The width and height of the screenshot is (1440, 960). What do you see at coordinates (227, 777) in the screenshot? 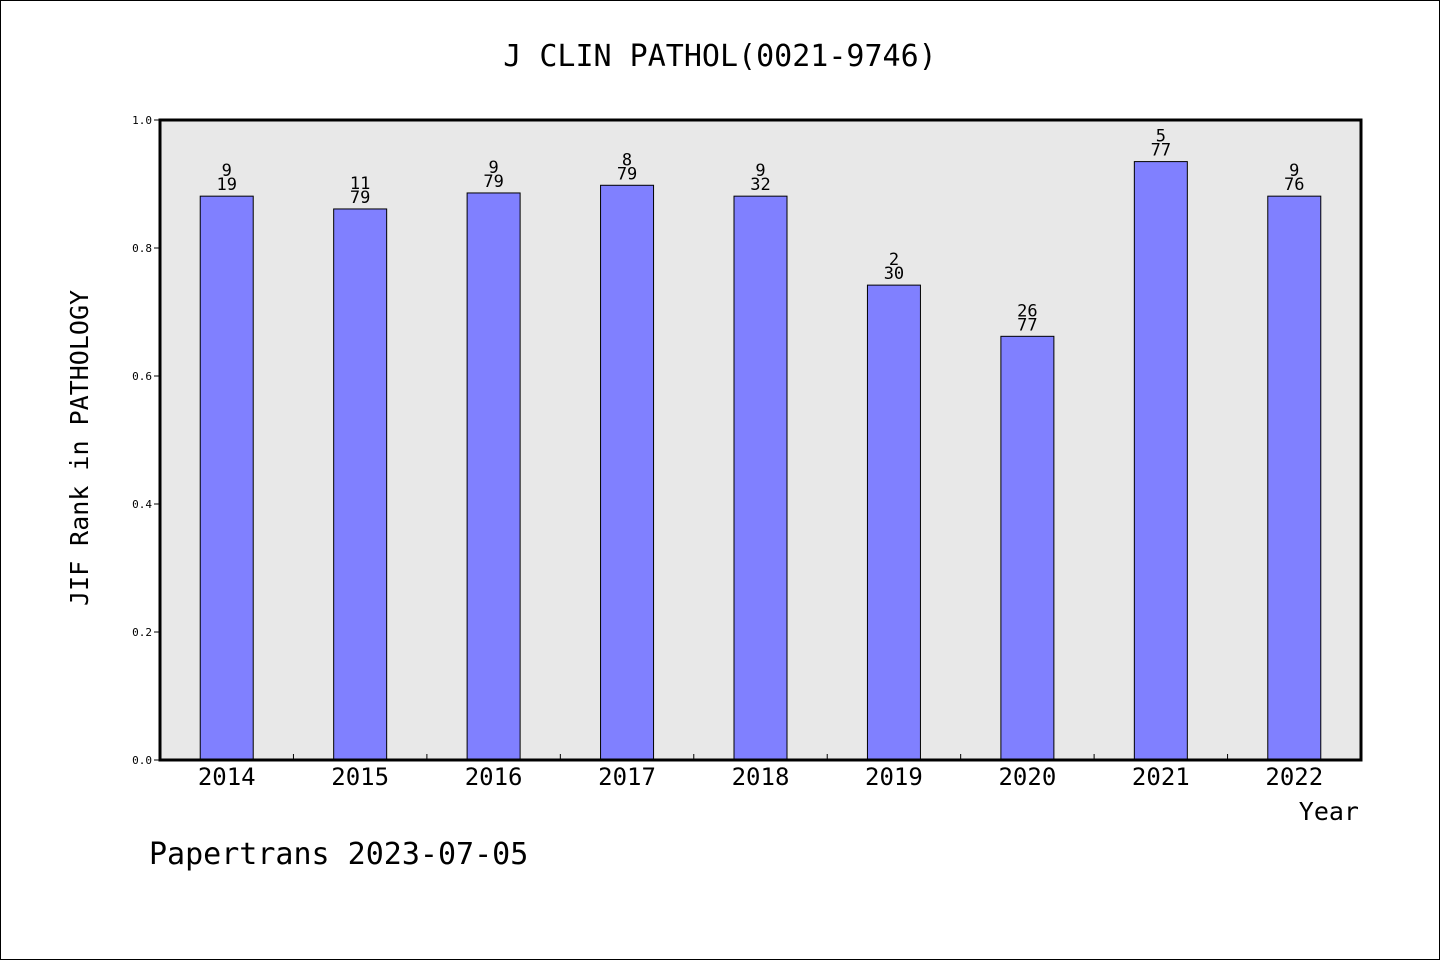
I see `x-tick-label: 2014` at bounding box center [227, 777].